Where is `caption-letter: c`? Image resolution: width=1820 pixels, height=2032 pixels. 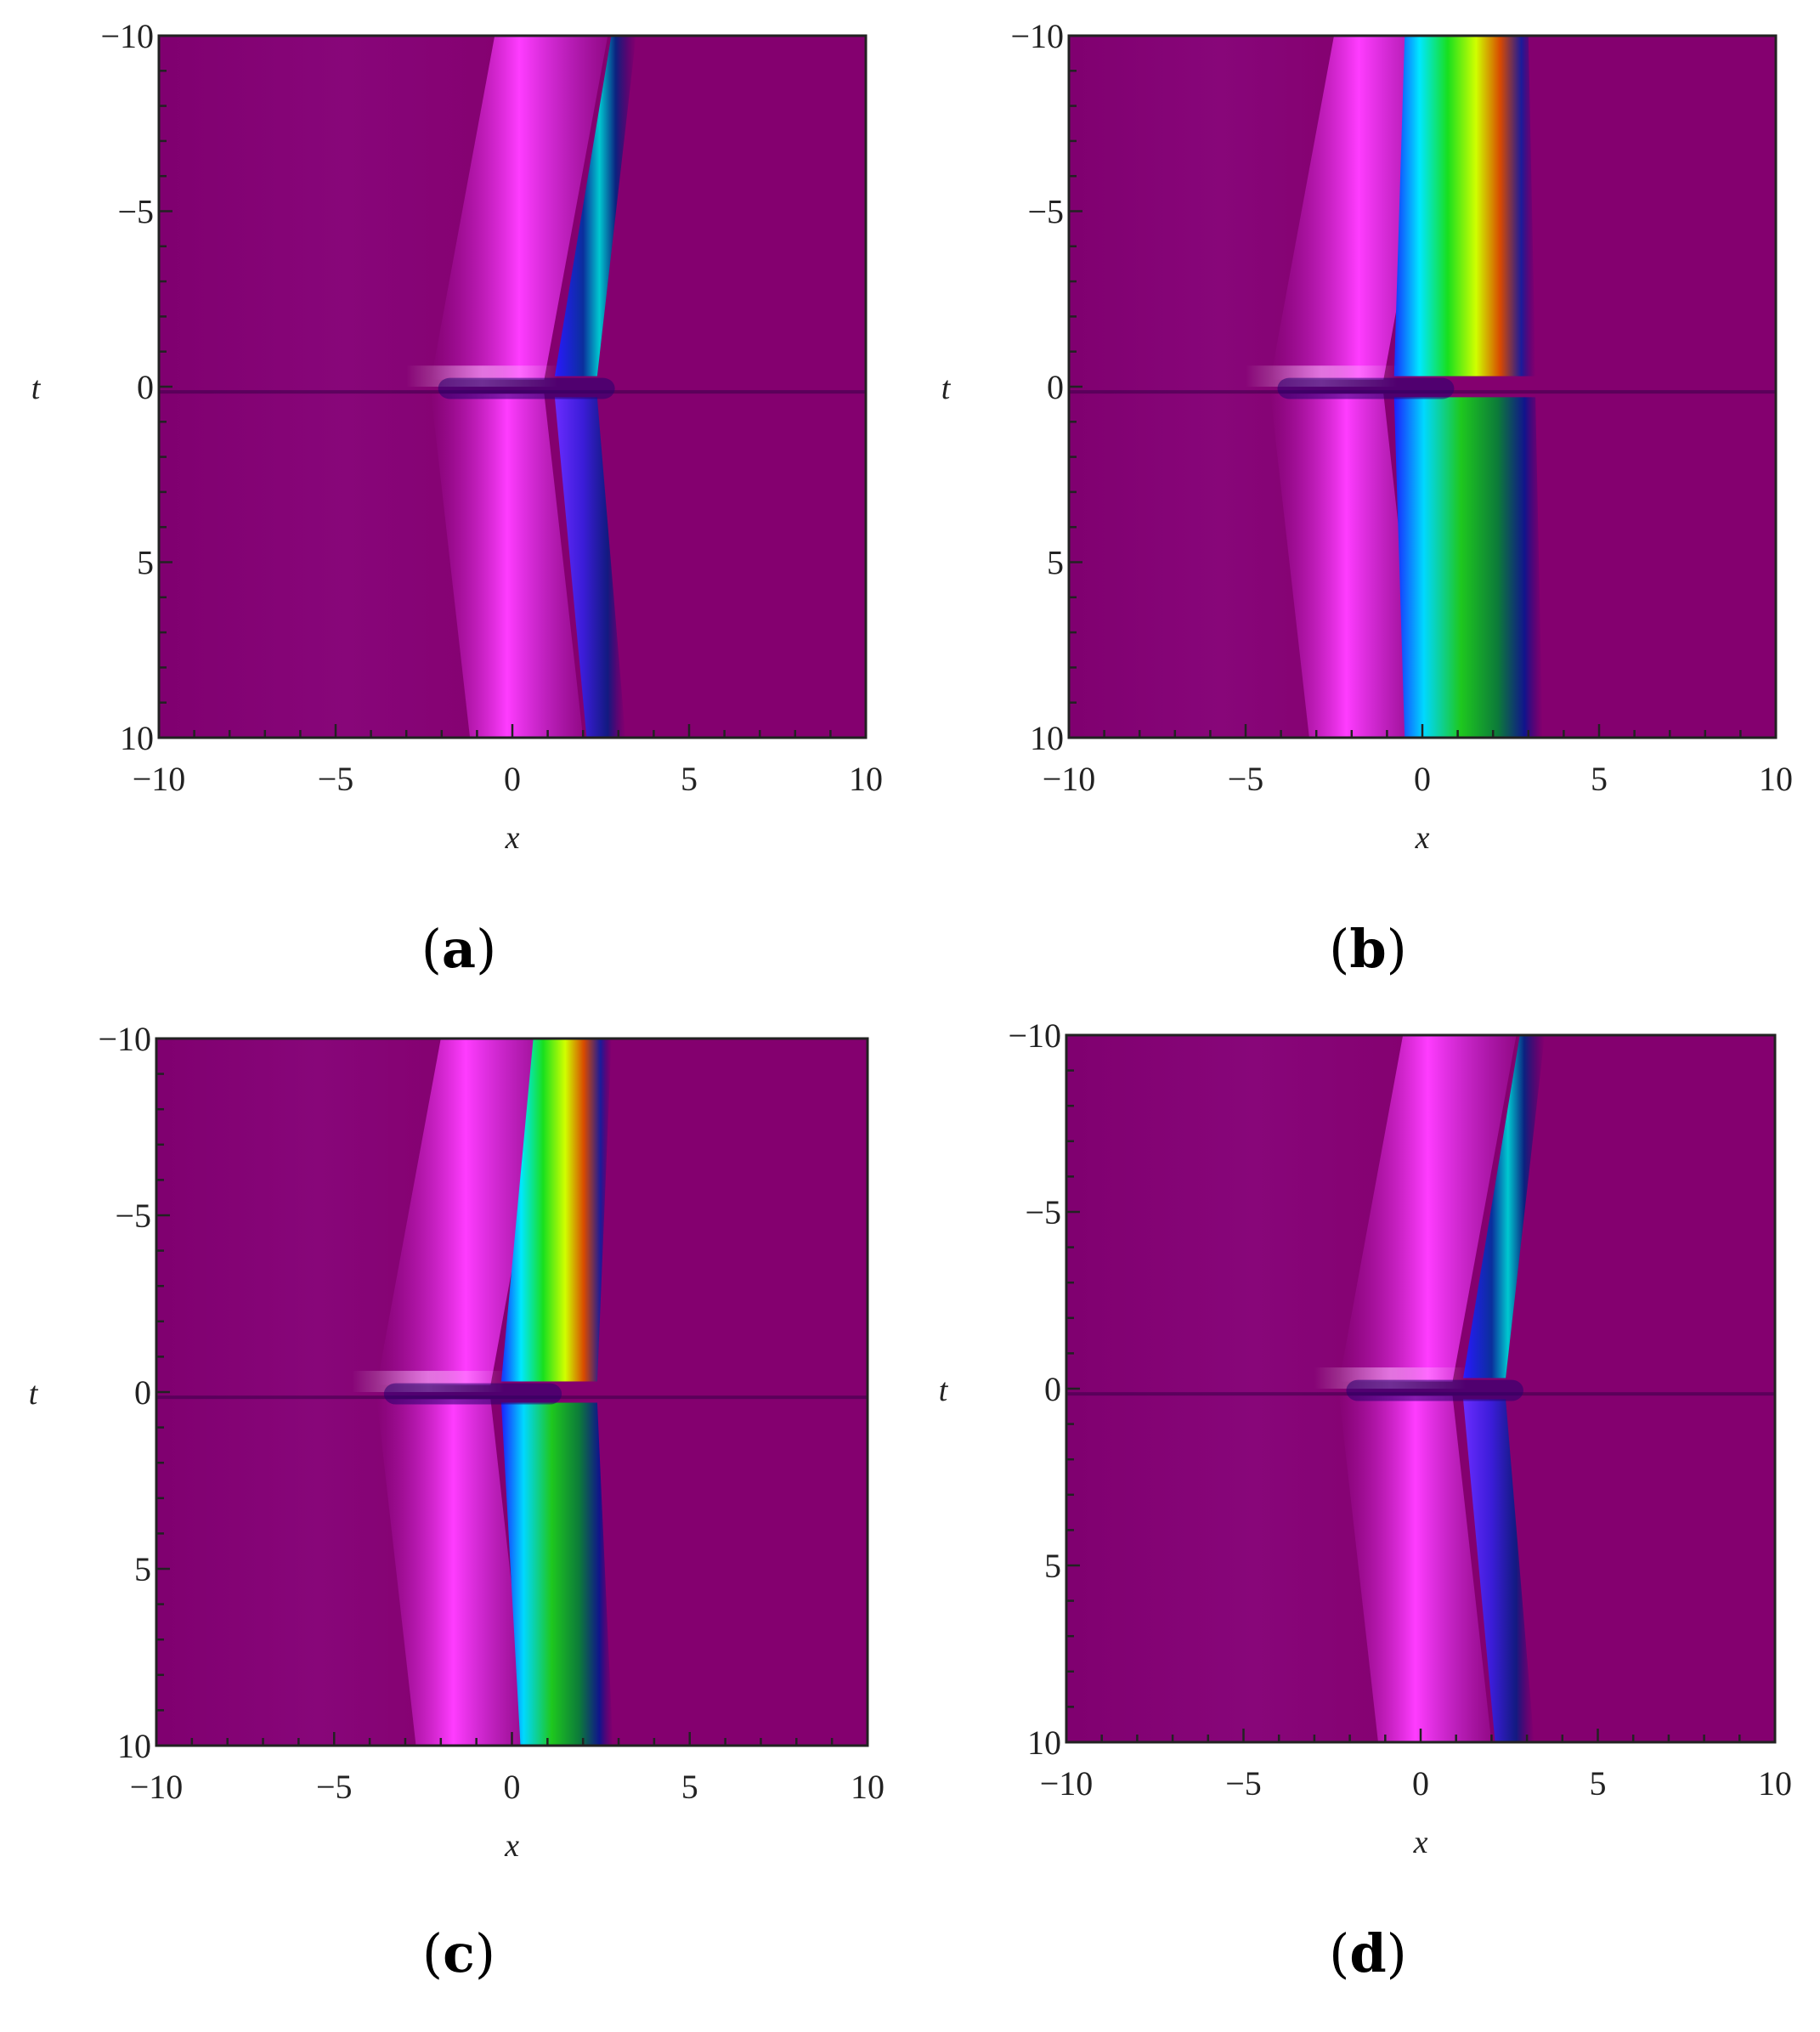 caption-letter: c is located at coordinates (459, 1953).